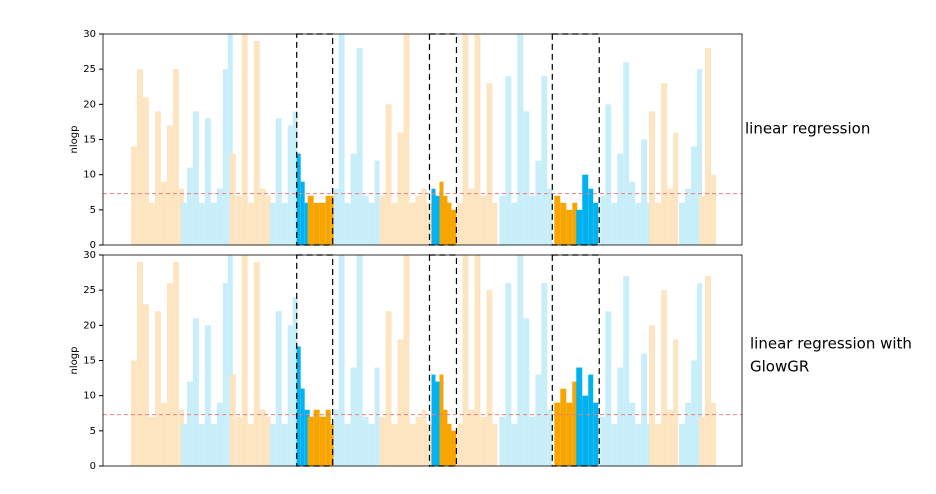  Describe the element at coordinates (93, 431) in the screenshot. I see `y-tick-label: 5` at that location.